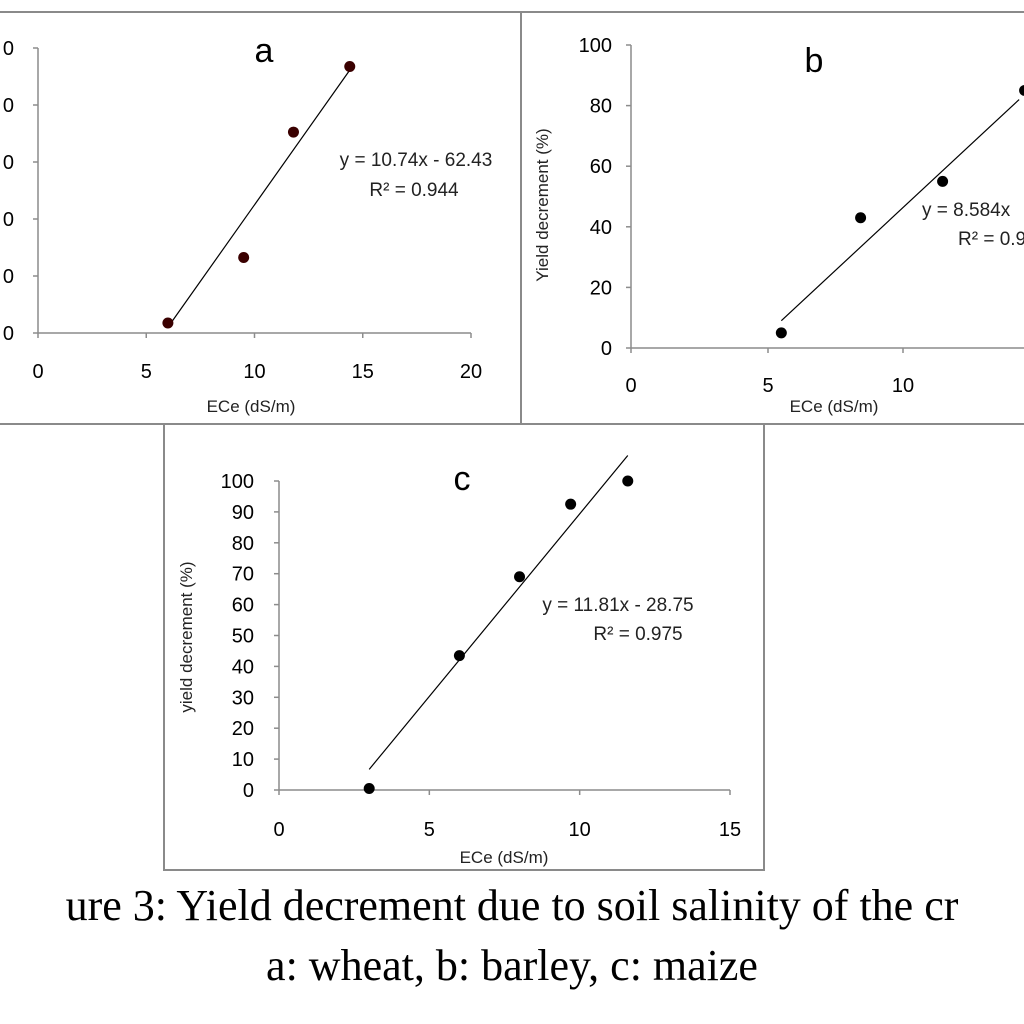 This screenshot has width=1024, height=1024. Describe the element at coordinates (471, 372) in the screenshot. I see `x-tick-label: 20` at that location.